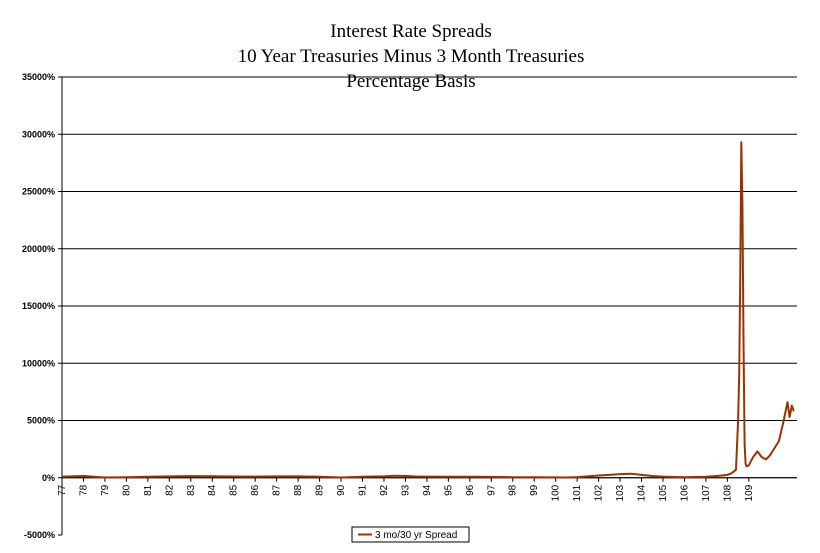 Image resolution: width=820 pixels, height=553 pixels. I want to click on y-tick-label: 25000%, so click(38, 192).